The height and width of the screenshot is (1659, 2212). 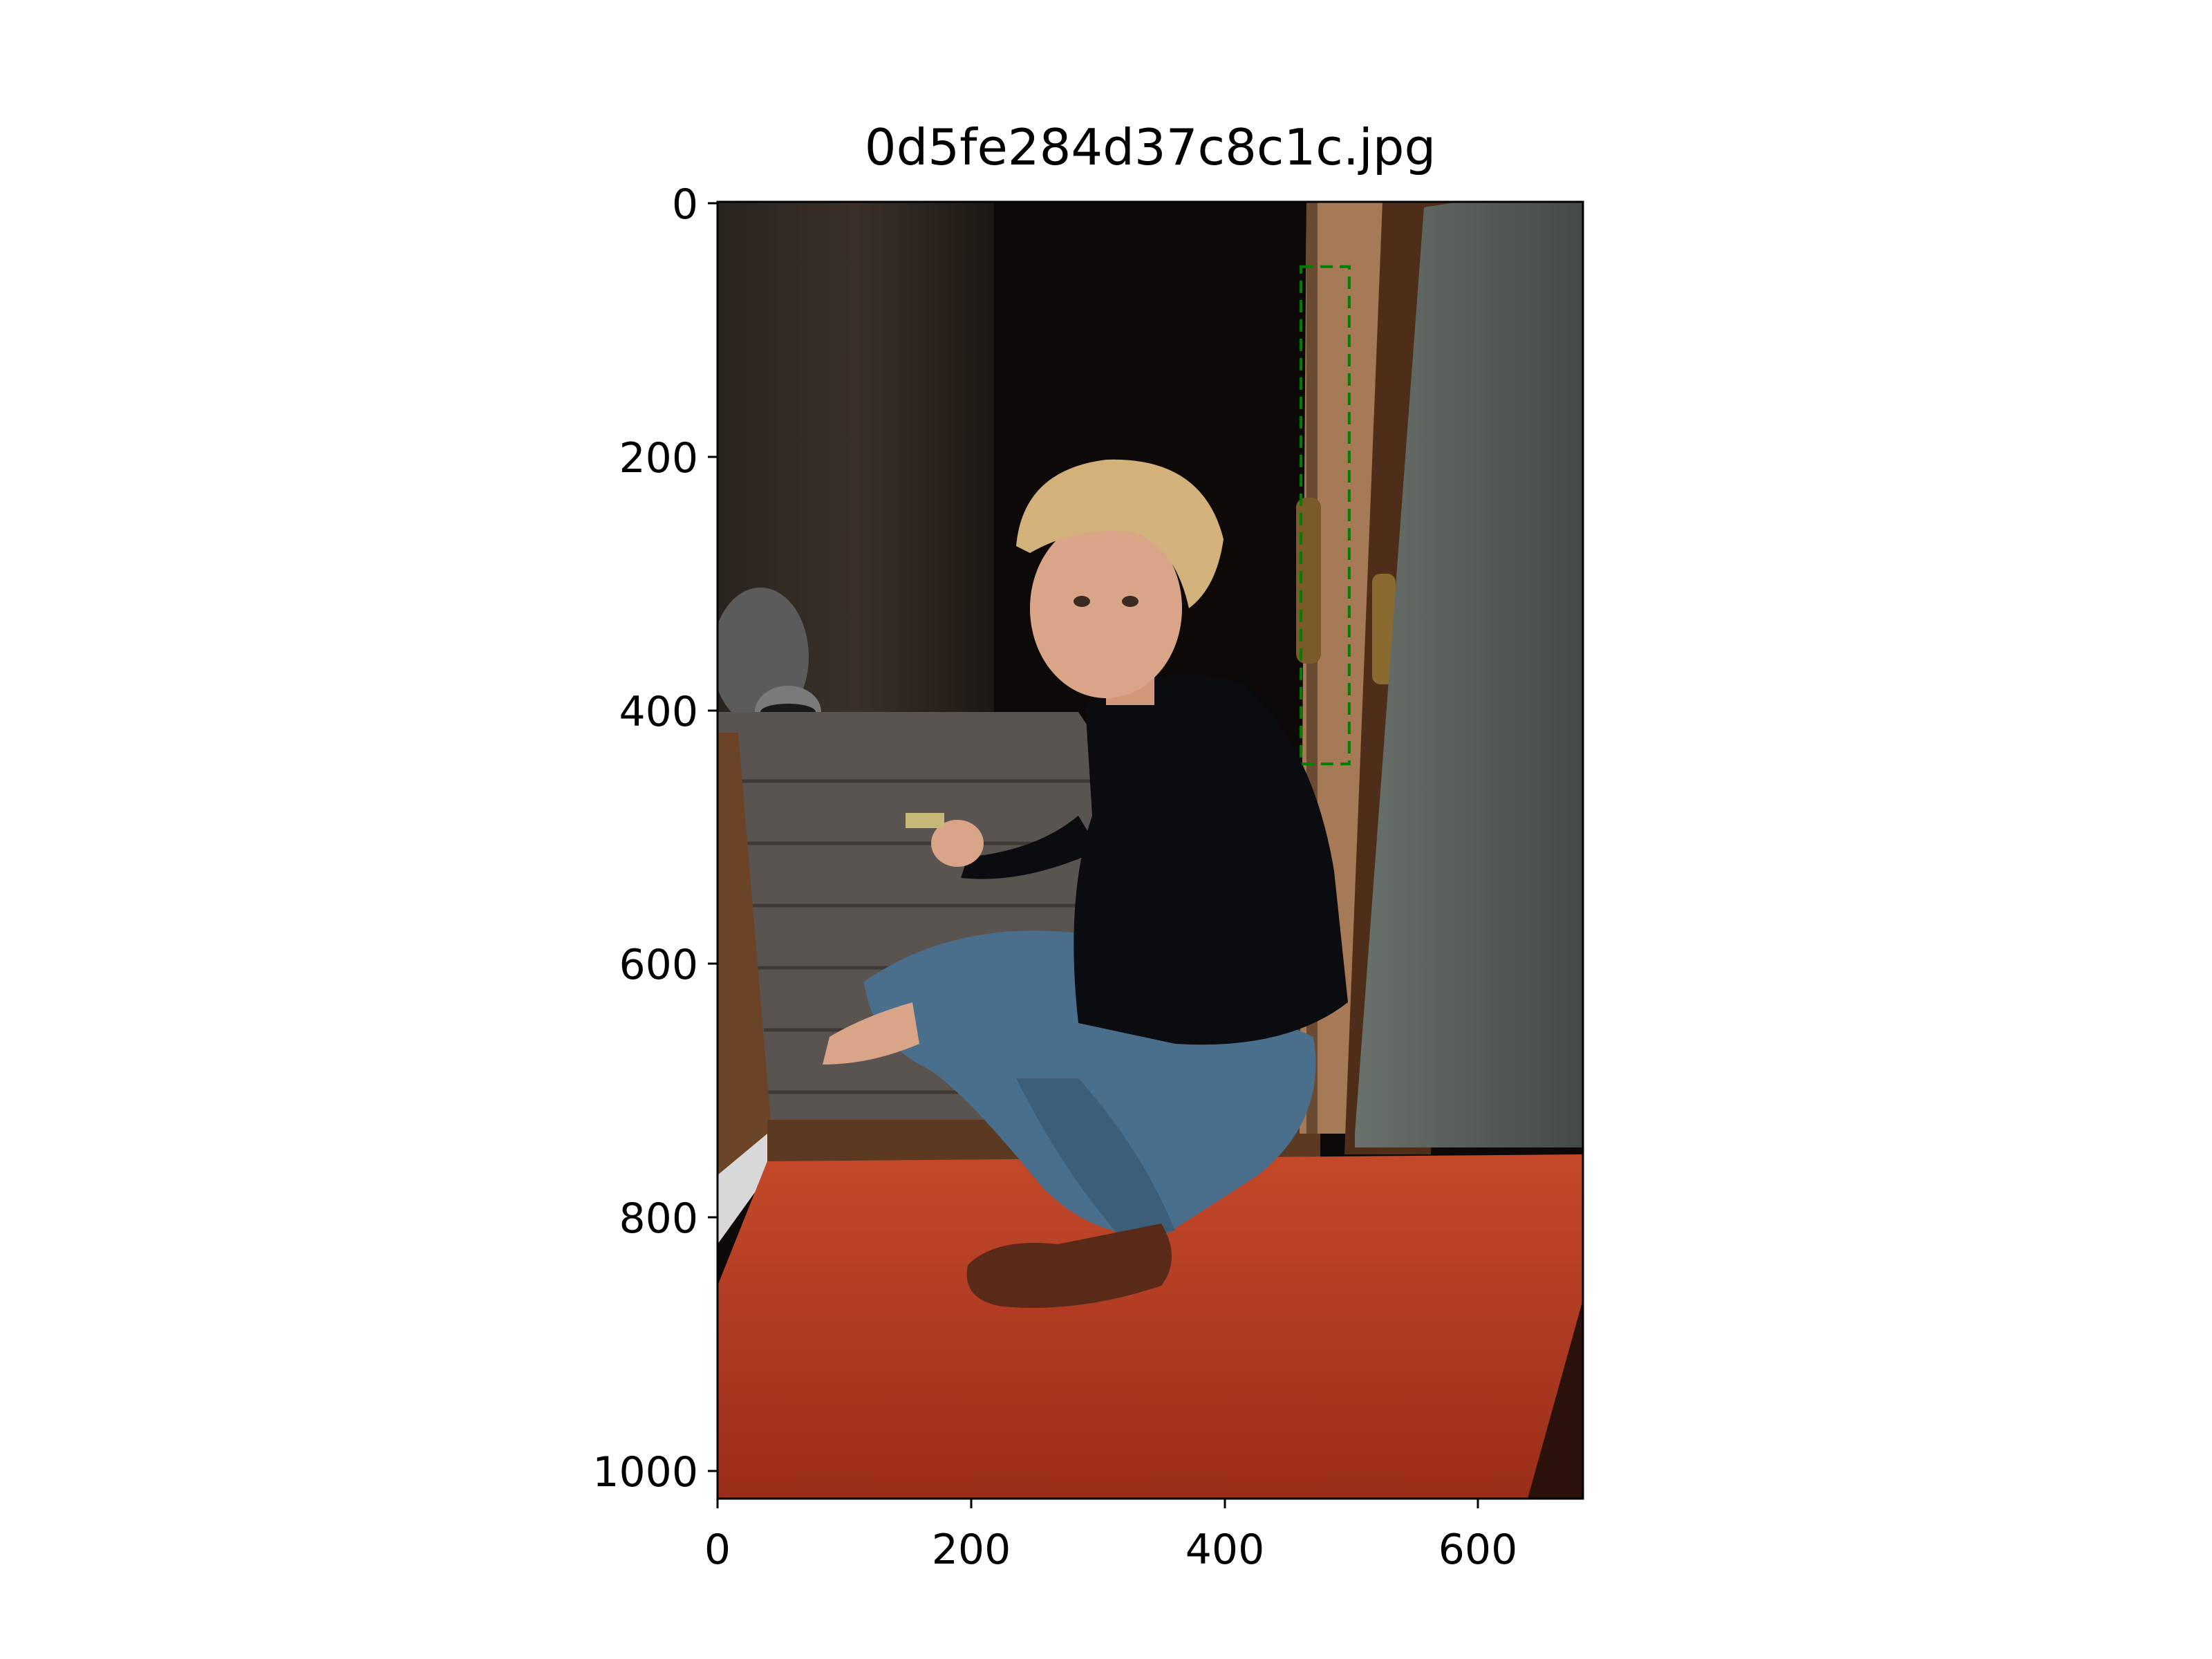 I want to click on y-tick-label: 600, so click(x=658, y=965).